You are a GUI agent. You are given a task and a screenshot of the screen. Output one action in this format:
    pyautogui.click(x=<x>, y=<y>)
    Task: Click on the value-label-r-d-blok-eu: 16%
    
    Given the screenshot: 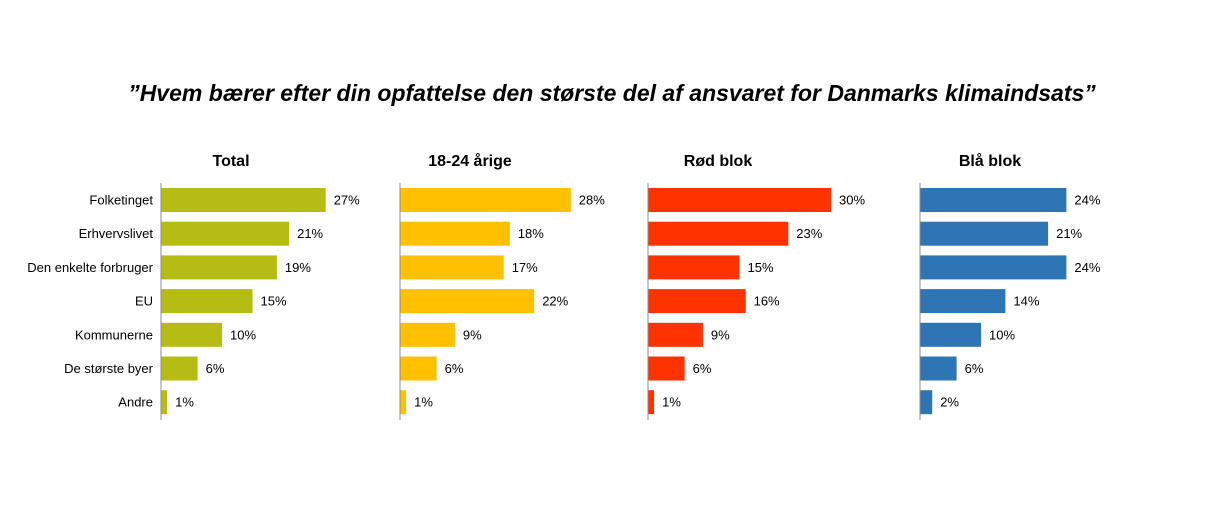 What is the action you would take?
    pyautogui.click(x=767, y=301)
    